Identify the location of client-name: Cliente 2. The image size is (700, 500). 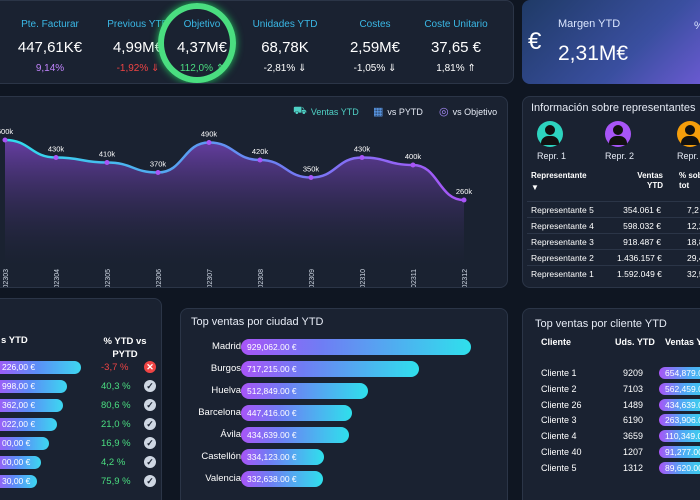
(559, 388).